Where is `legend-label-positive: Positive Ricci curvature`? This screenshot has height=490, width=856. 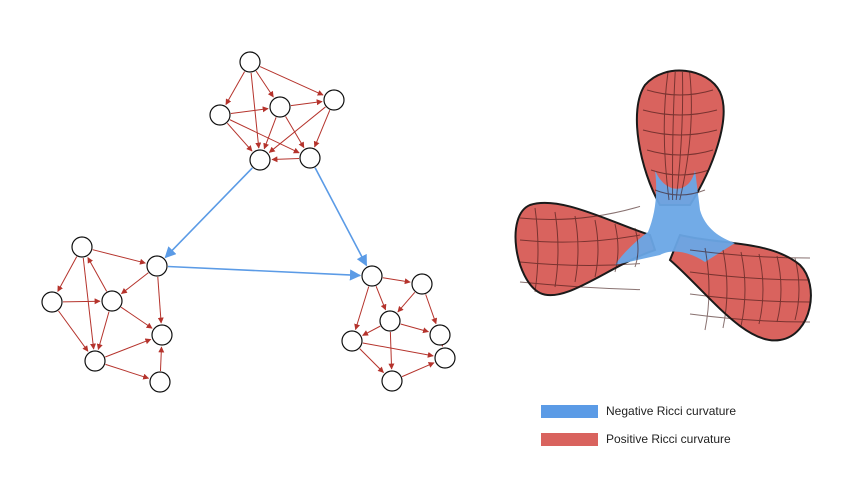
legend-label-positive: Positive Ricci curvature is located at coordinates (668, 439).